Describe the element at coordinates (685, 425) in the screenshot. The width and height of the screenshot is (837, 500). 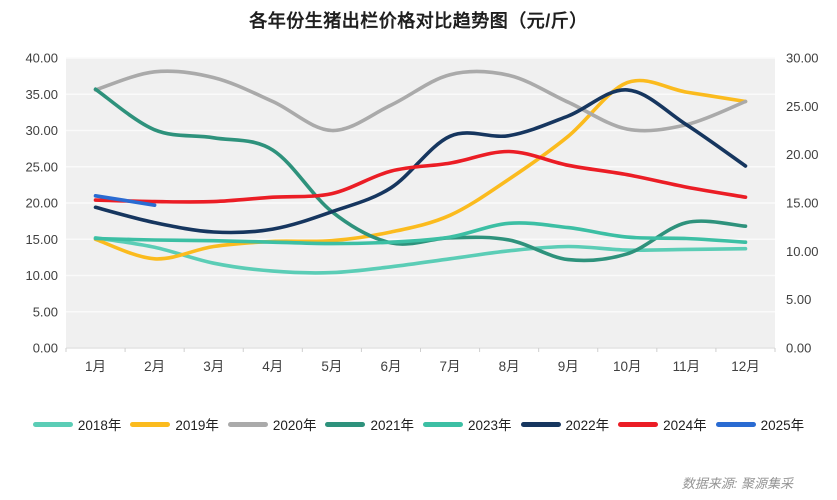
I see `legend-label: 2024年` at that location.